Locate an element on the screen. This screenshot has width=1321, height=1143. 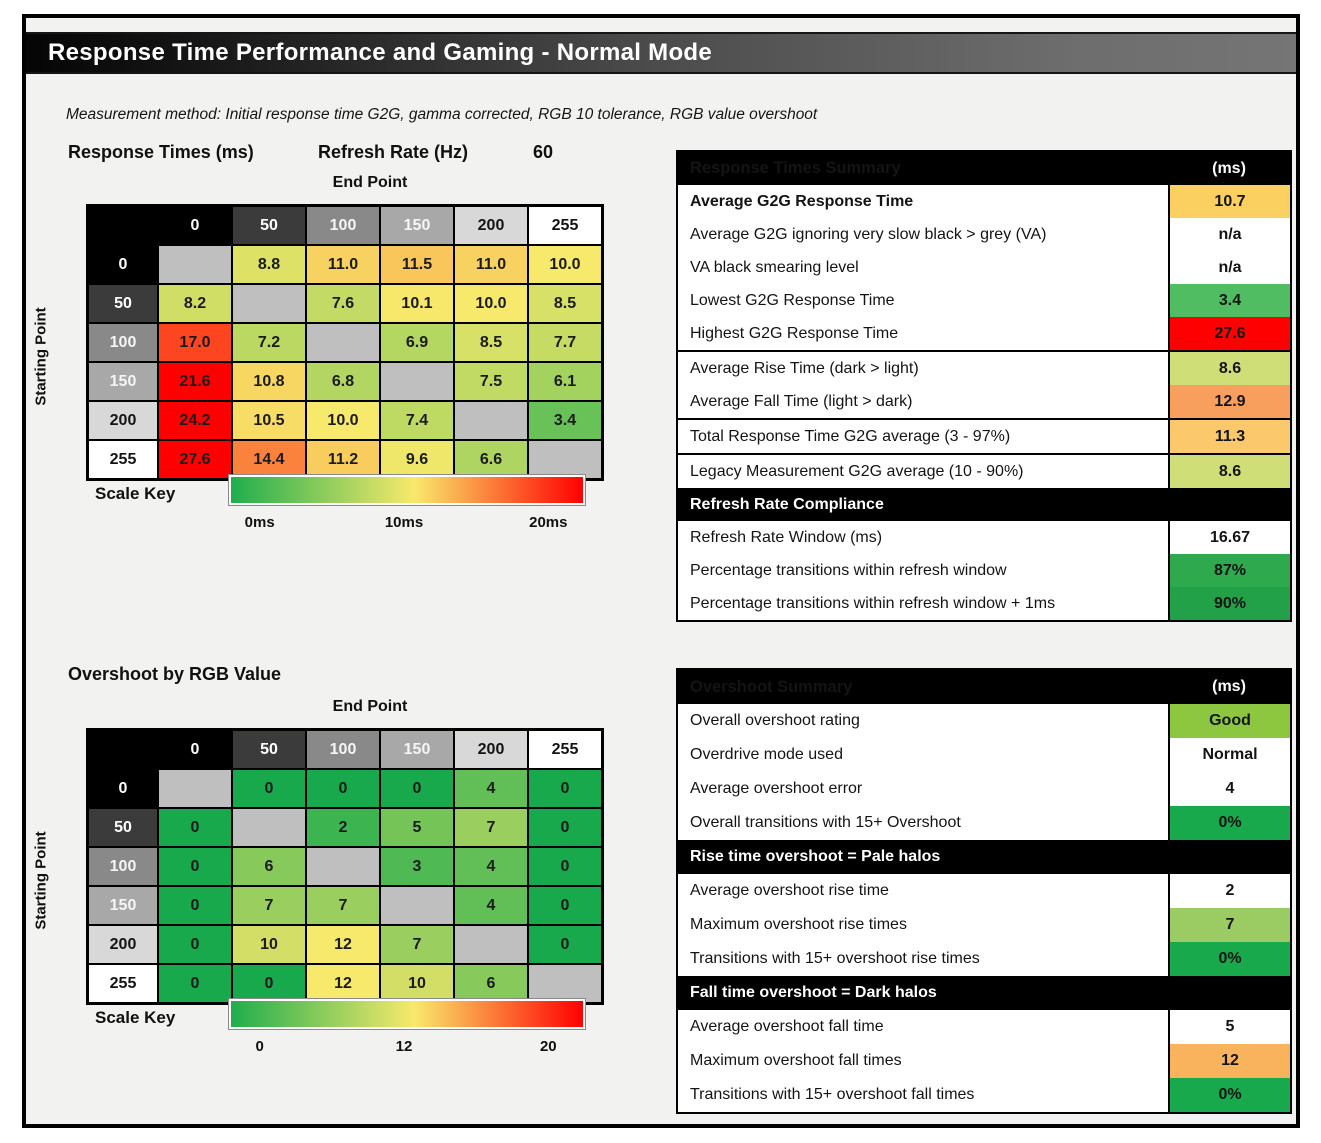
starting-point-header-255: 255 is located at coordinates (122, 984).